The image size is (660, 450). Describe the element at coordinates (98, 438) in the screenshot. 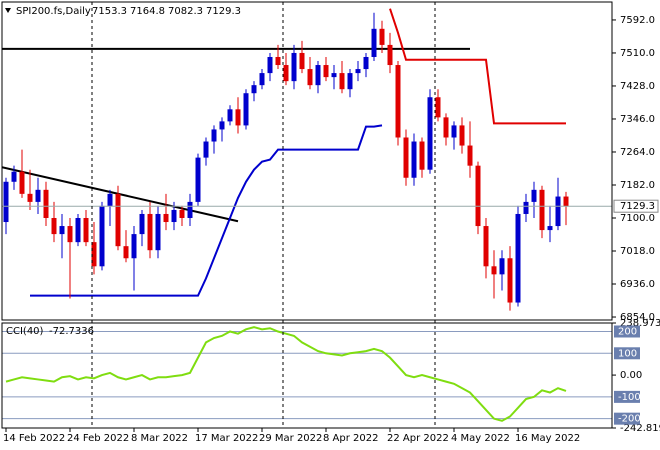

I see `x-tick-label: 24 Feb 2022` at that location.